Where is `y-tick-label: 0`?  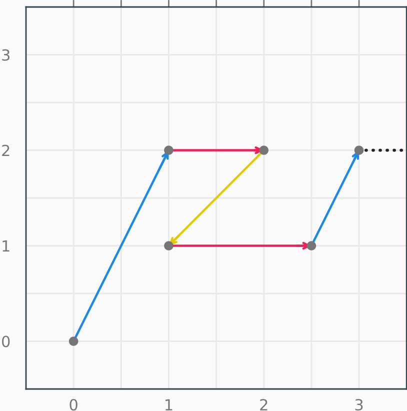 y-tick-label: 0 is located at coordinates (6, 342).